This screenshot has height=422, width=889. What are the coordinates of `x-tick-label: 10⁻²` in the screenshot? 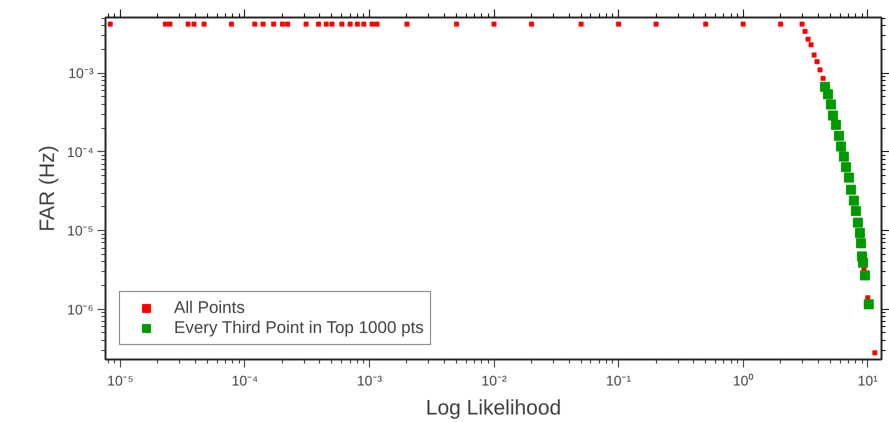 It's located at (494, 380).